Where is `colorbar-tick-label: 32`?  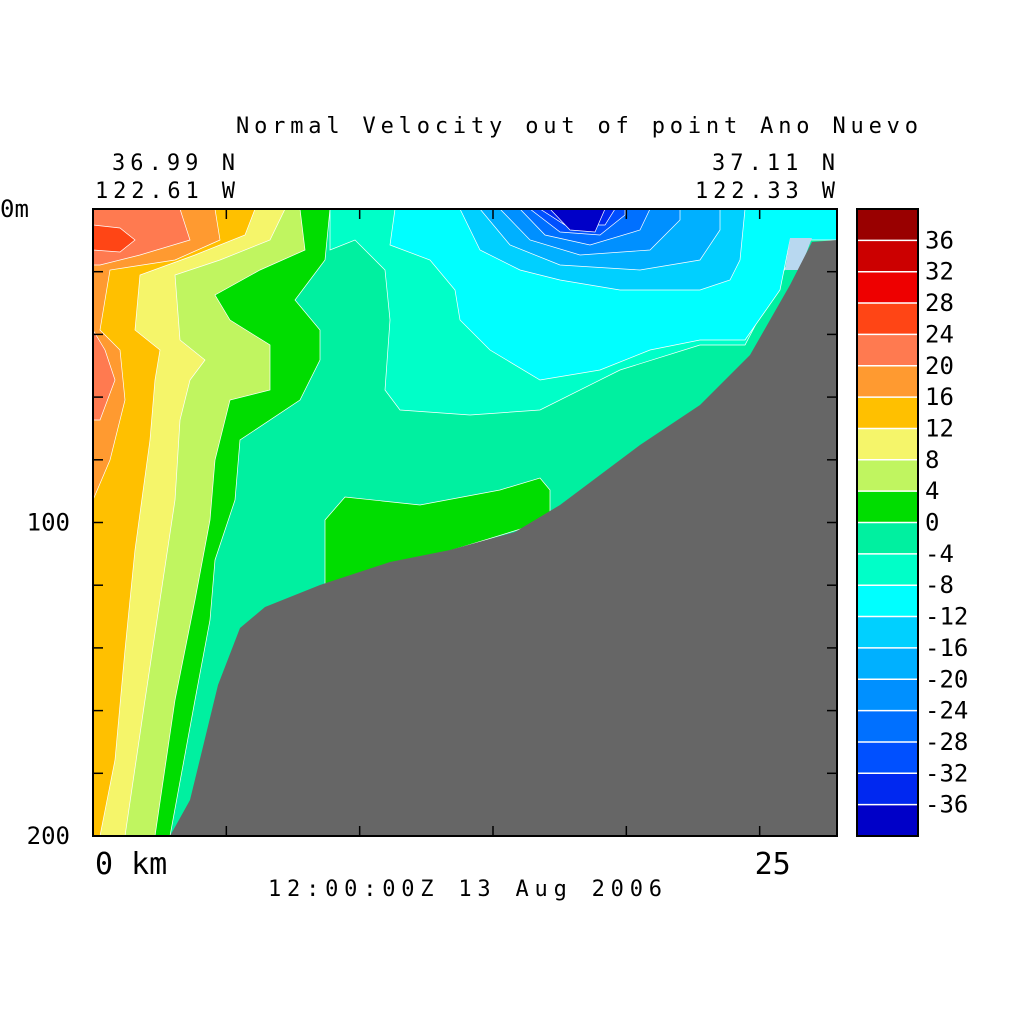
colorbar-tick-label: 32 is located at coordinates (939, 272).